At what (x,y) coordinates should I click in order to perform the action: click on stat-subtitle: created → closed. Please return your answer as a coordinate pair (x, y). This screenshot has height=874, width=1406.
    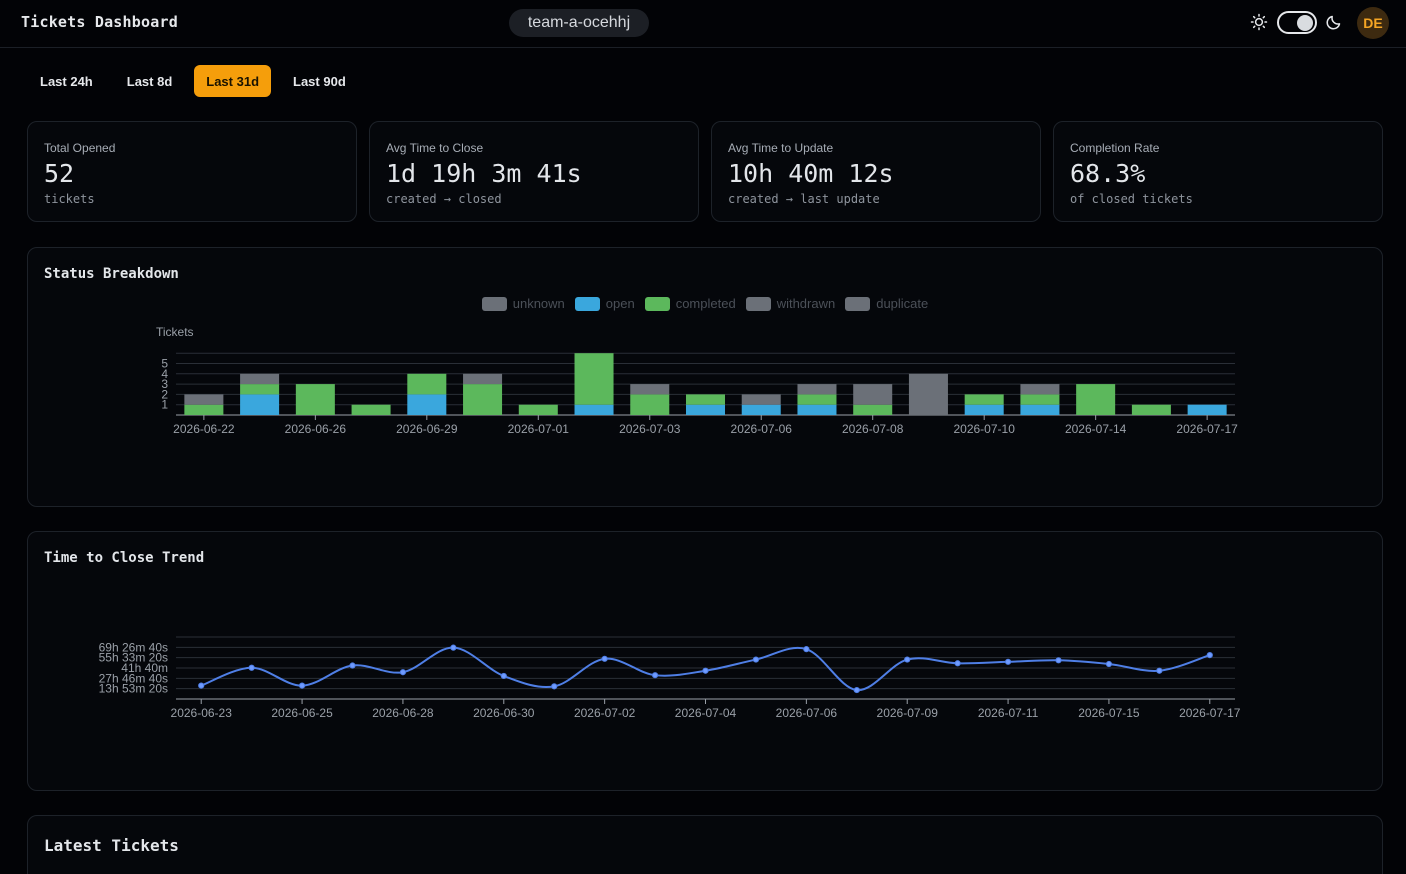
    Looking at the image, I should click on (444, 199).